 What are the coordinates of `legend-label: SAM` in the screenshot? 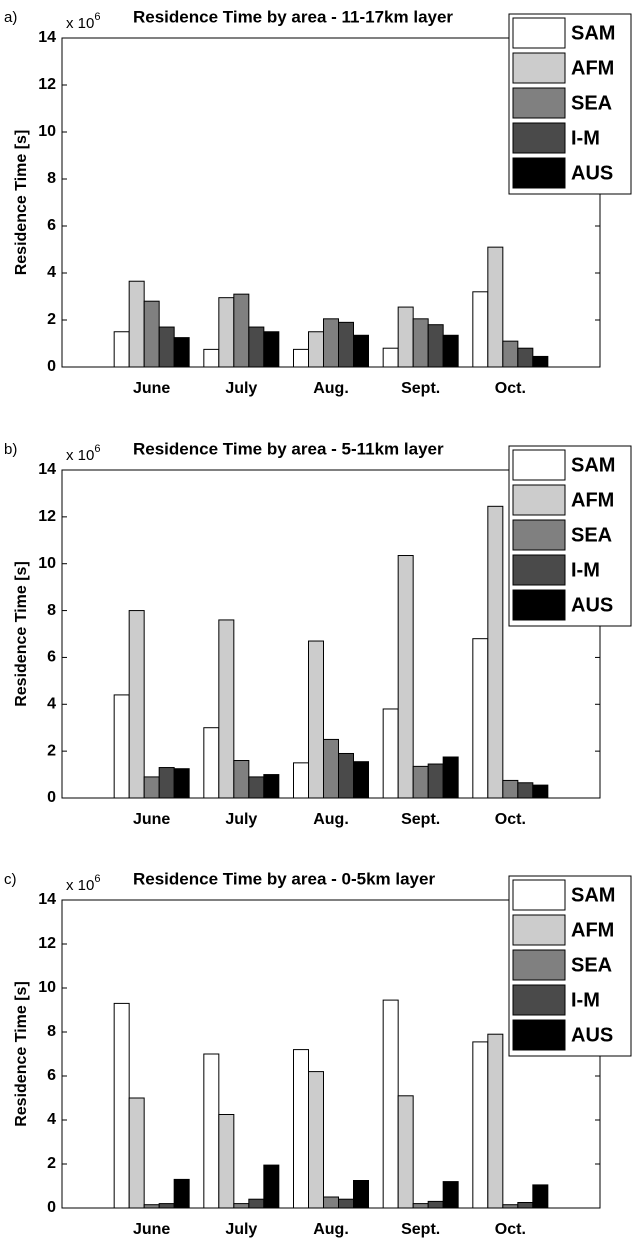 It's located at (593, 33).